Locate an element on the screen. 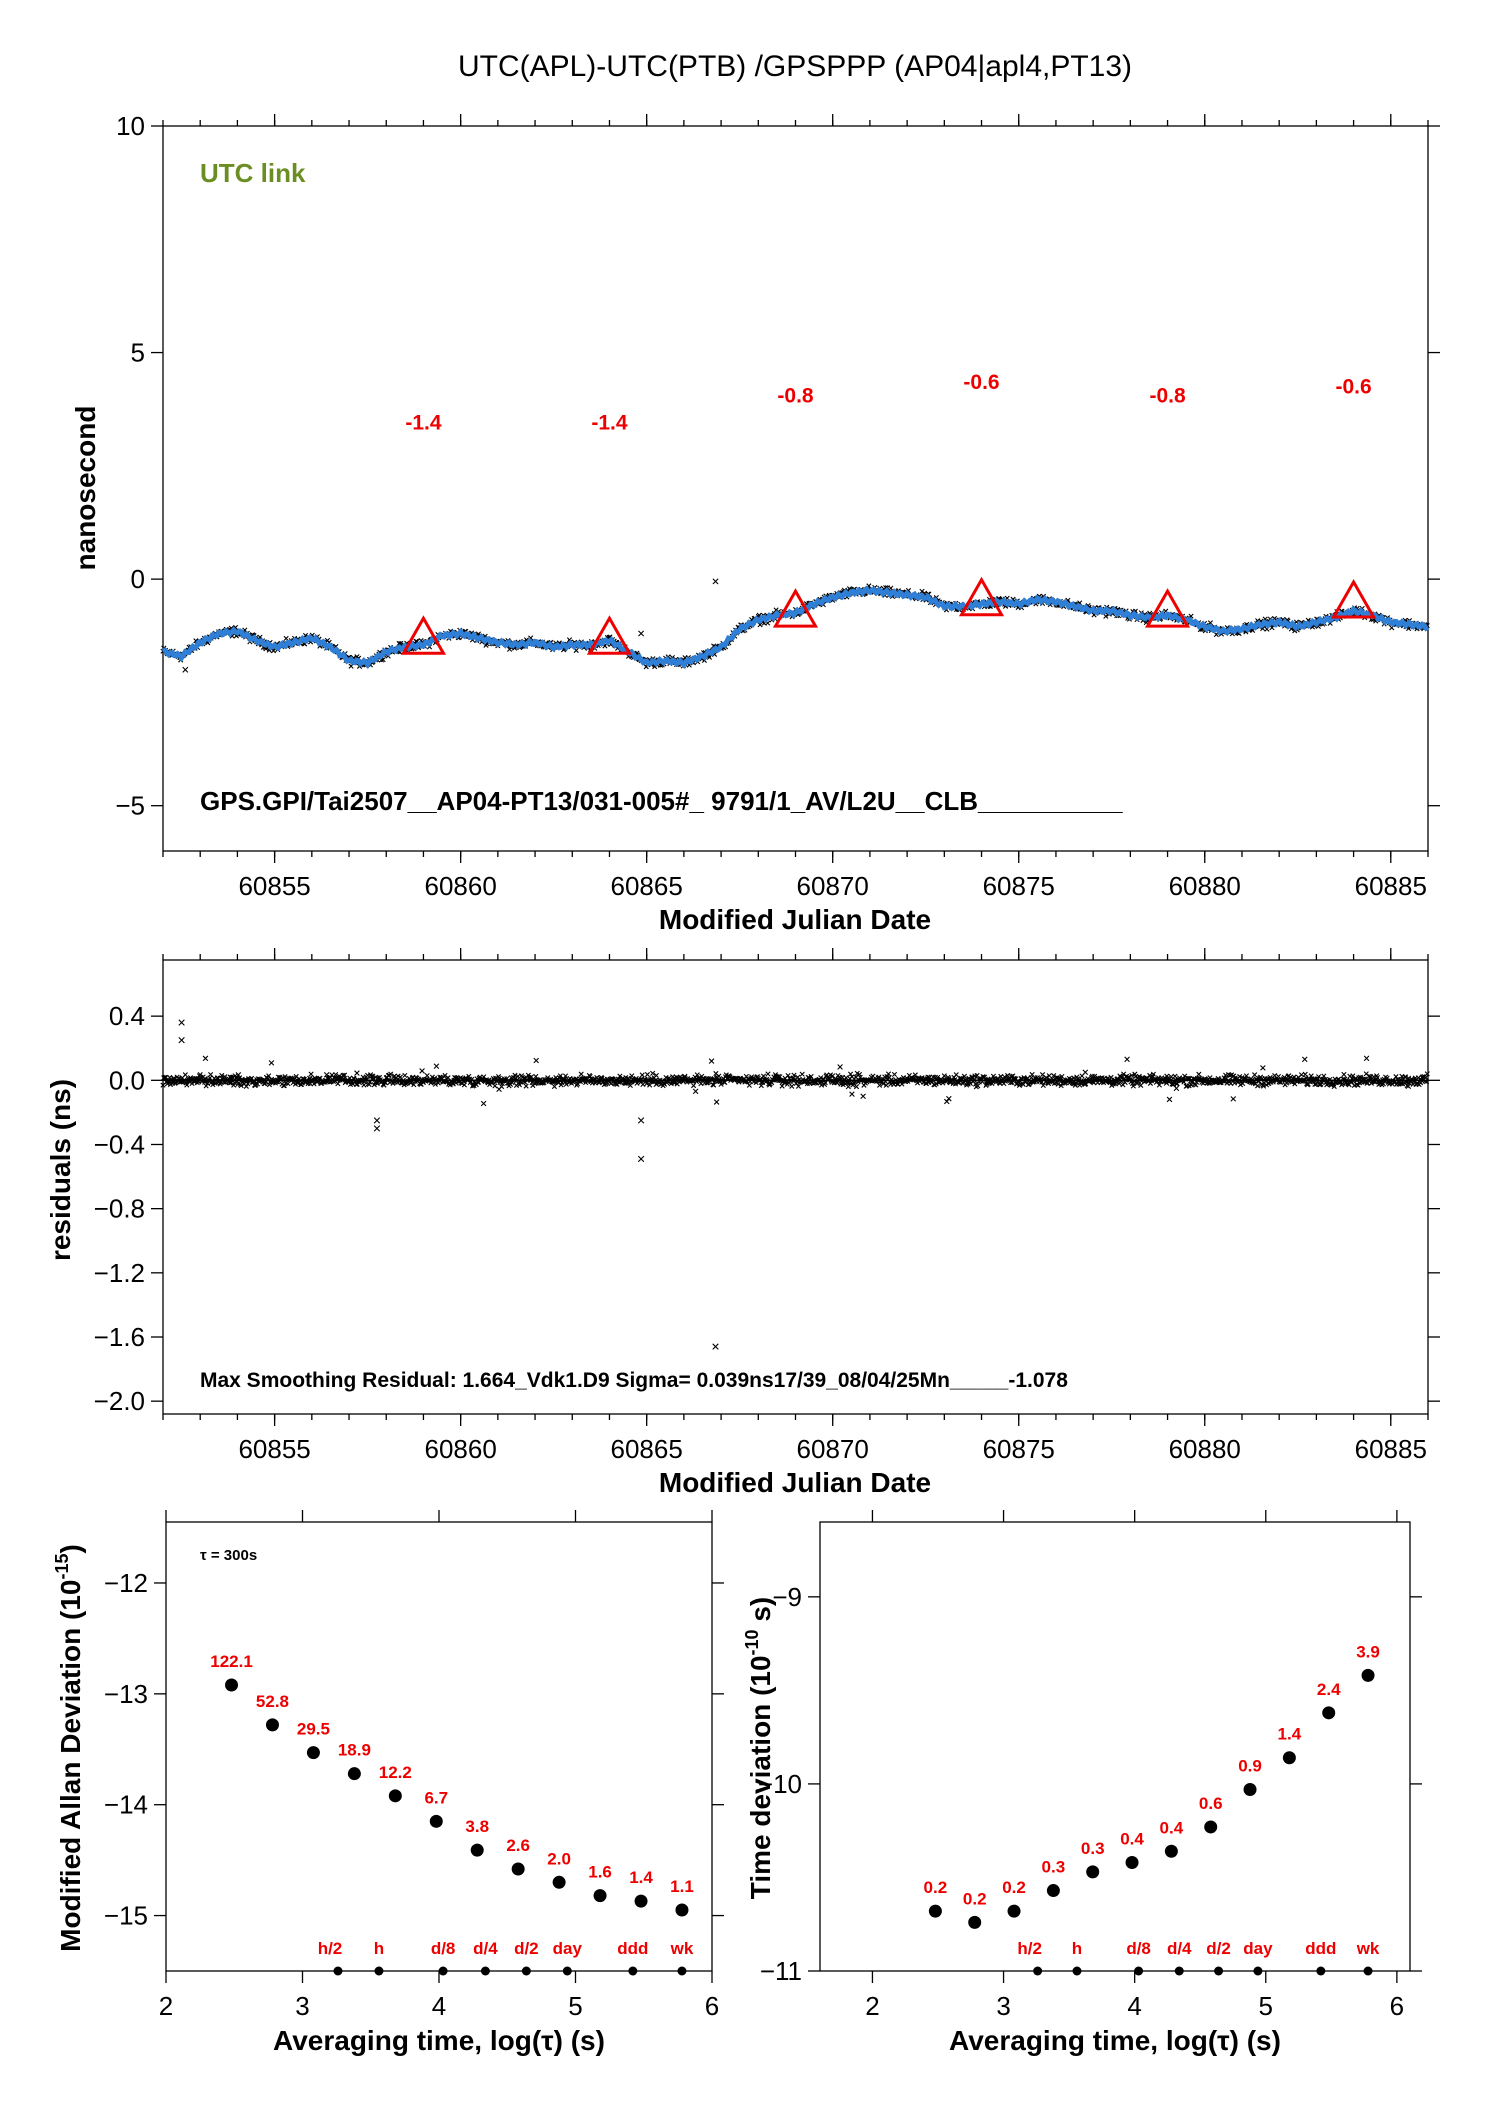 The image size is (1488, 2105). y-tick-label: −0.8 is located at coordinates (119, 1209).